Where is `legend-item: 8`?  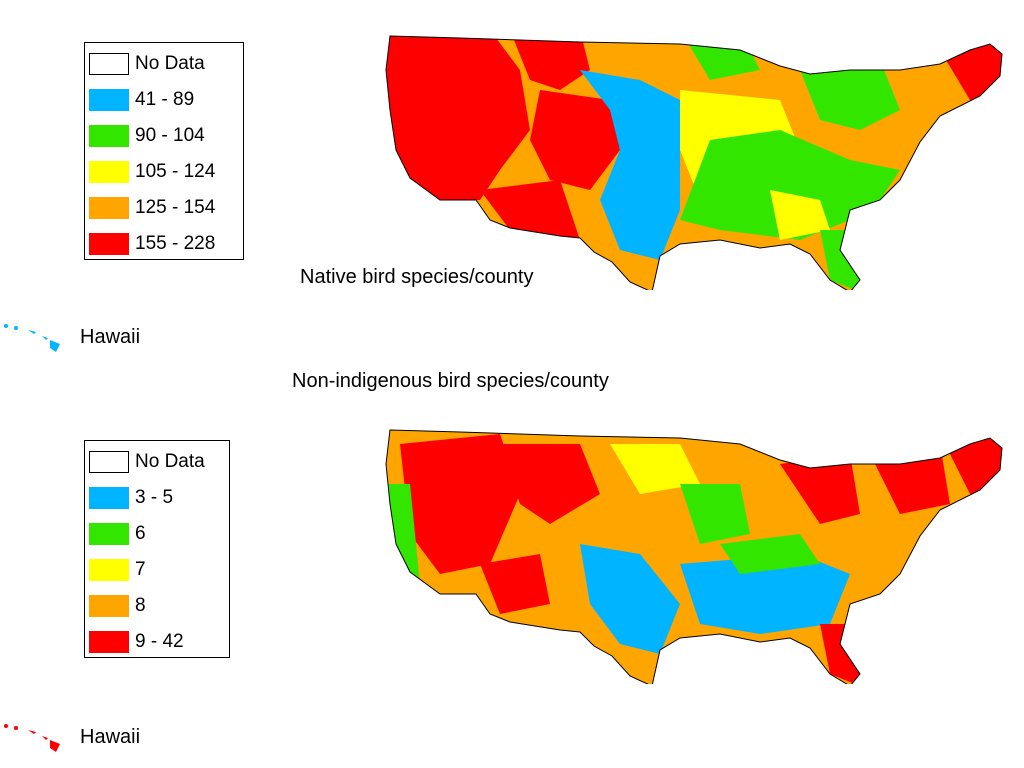 legend-item: 8 is located at coordinates (157, 606).